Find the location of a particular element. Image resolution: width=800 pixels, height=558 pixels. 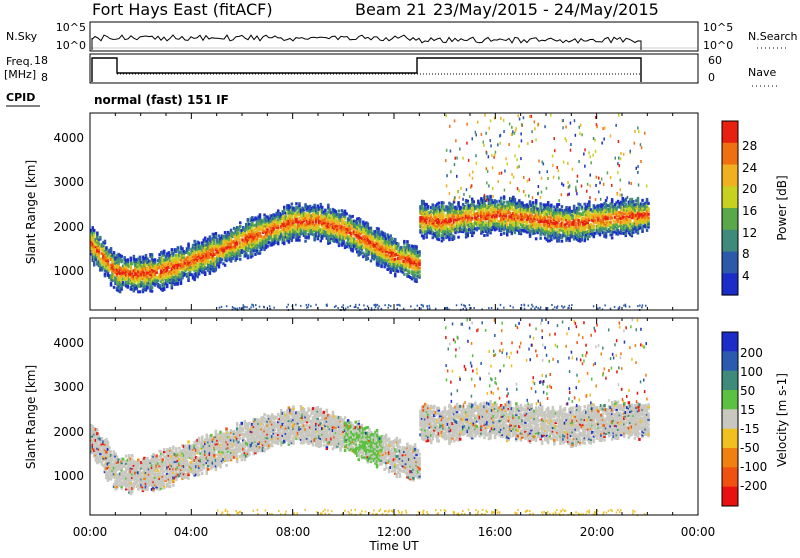

beam-label: Beam 21 is located at coordinates (391, 9).